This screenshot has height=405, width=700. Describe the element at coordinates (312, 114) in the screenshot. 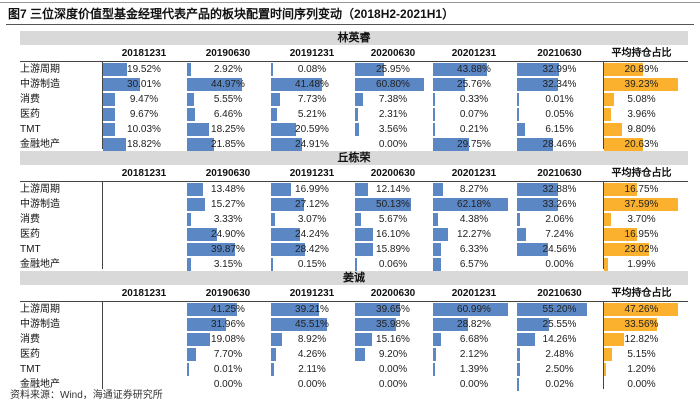

I see `table-cell: 5.21%` at that location.